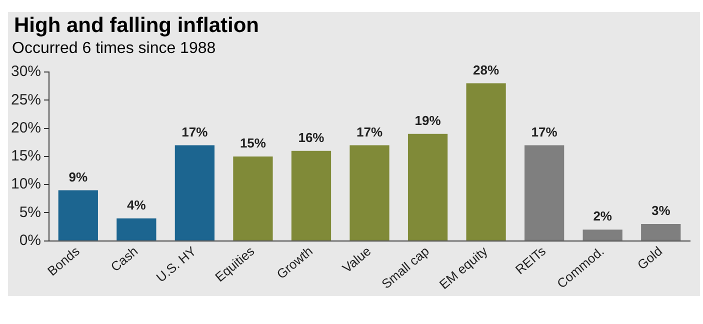 The width and height of the screenshot is (703, 324). I want to click on chart-subtitle: Occurred 6 times since 1988, so click(114, 49).